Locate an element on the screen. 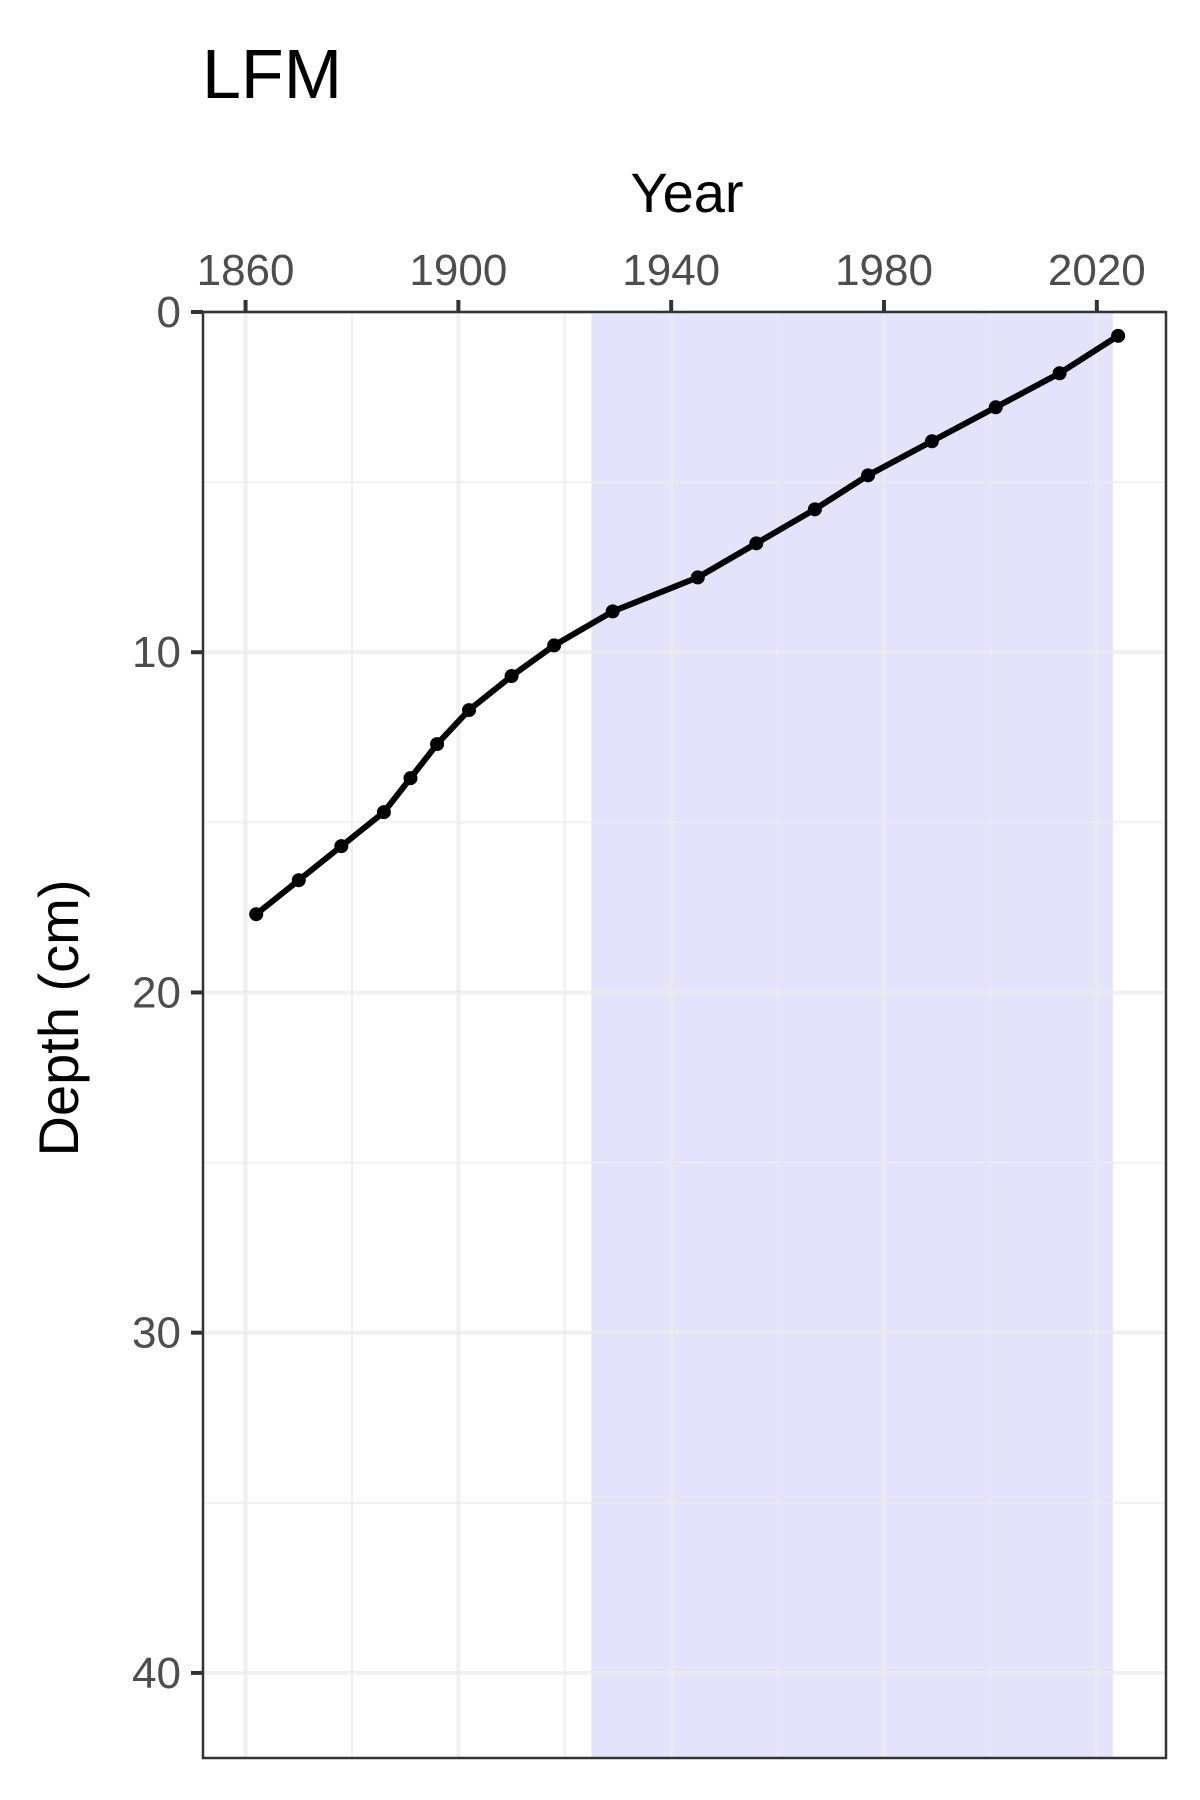 The image size is (1200, 1800). y-axis-title: Depth (cm) is located at coordinates (58, 1018).